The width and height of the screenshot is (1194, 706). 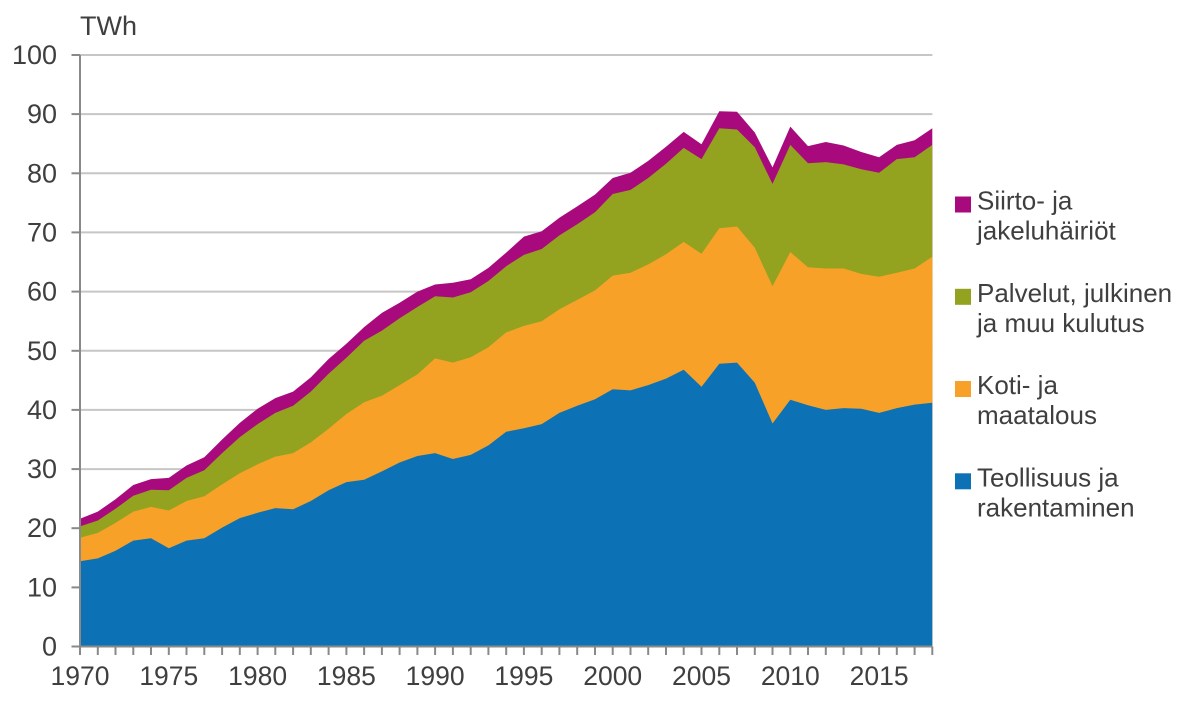 What do you see at coordinates (42, 292) in the screenshot?
I see `svg-text: 60` at bounding box center [42, 292].